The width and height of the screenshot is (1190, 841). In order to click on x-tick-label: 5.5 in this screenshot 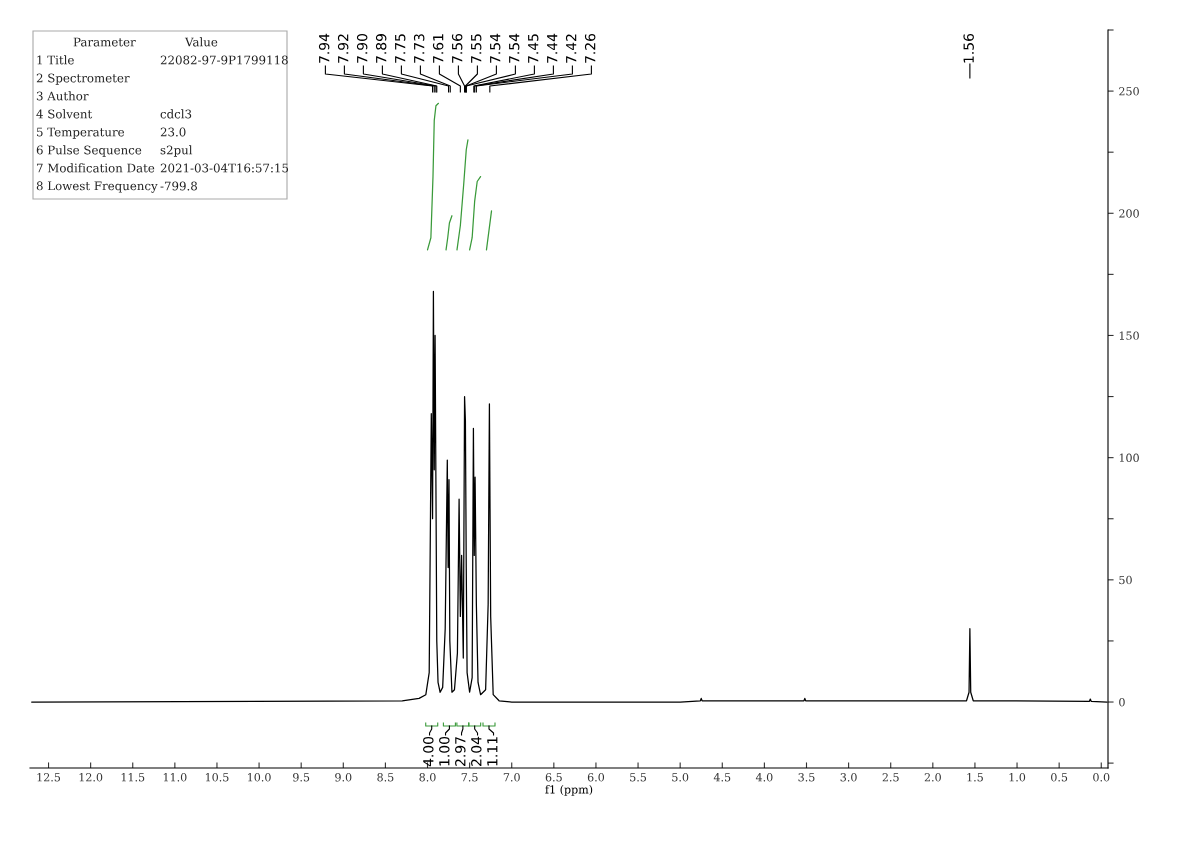, I will do `click(638, 777)`.